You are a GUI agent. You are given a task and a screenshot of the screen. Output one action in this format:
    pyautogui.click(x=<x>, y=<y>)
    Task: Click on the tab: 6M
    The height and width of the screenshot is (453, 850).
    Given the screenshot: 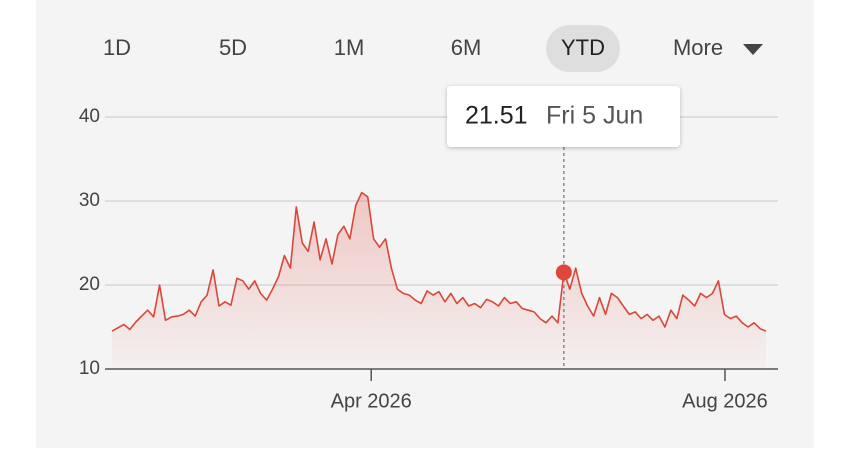 What is the action you would take?
    pyautogui.click(x=466, y=47)
    